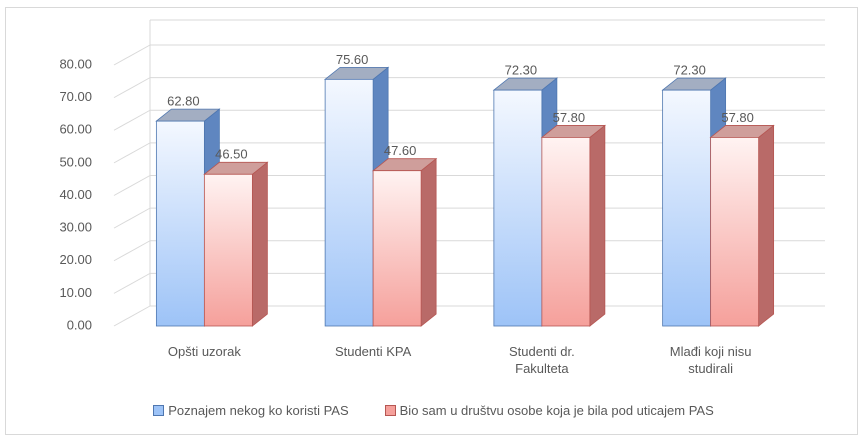 Image resolution: width=867 pixels, height=439 pixels. Describe the element at coordinates (373, 351) in the screenshot. I see `x-tick-label: Studenti KPA` at that location.